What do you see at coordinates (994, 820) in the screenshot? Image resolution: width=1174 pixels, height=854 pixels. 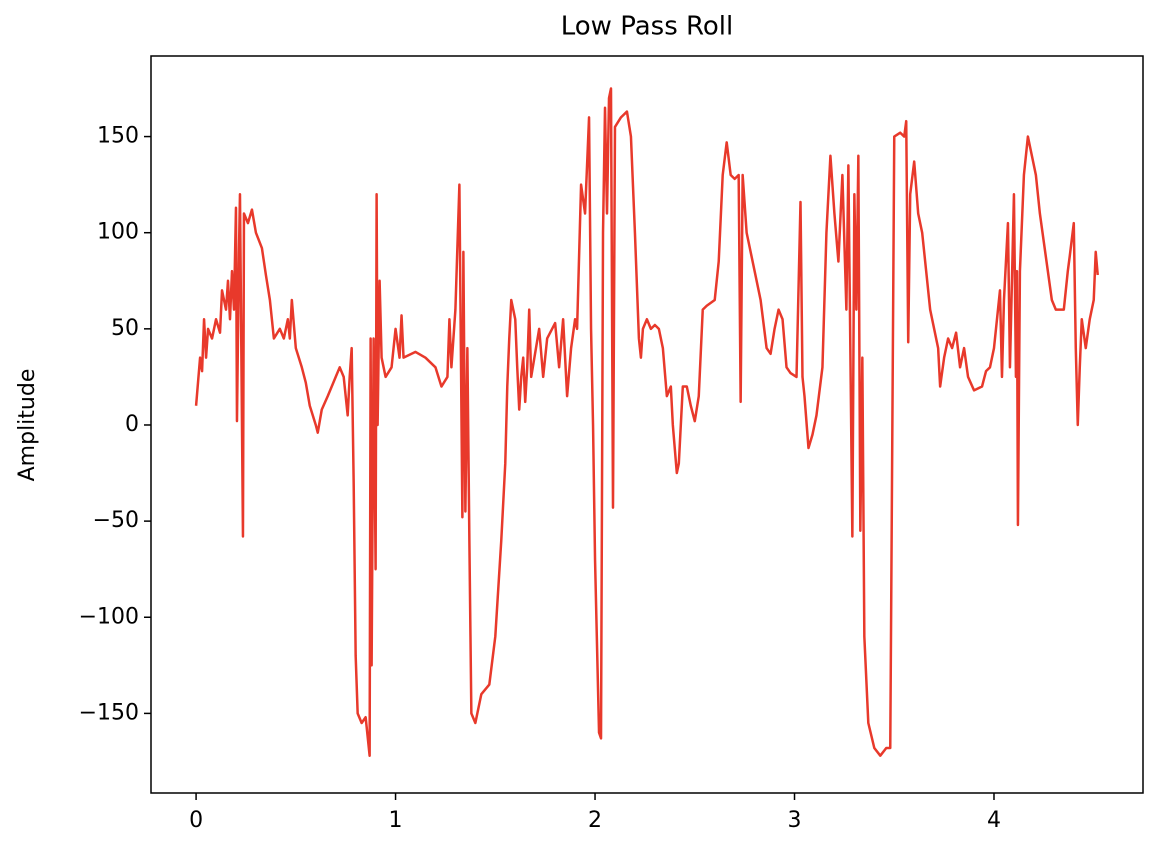 I see `x-tick-label: 4` at bounding box center [994, 820].